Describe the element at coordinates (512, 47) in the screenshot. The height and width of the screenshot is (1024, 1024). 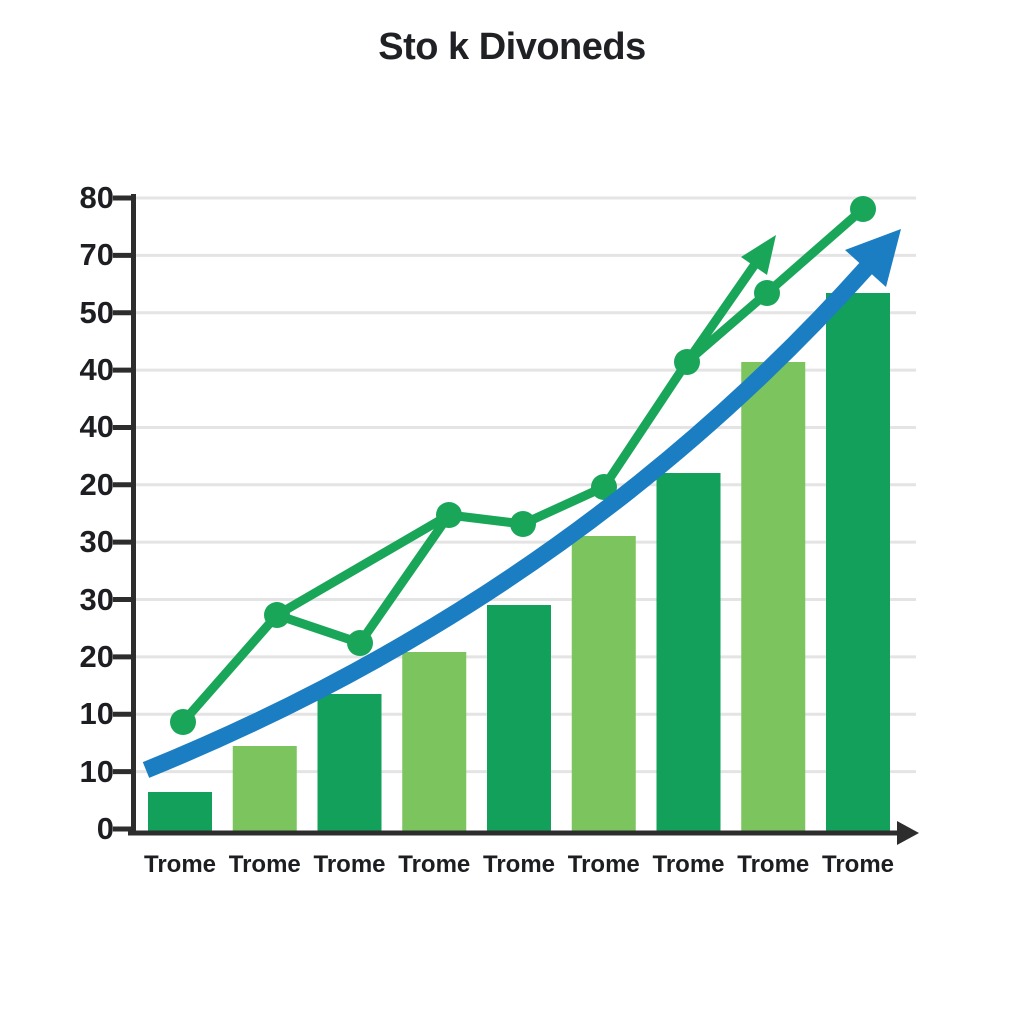
I see `chart-title: Sto k Divoneds` at that location.